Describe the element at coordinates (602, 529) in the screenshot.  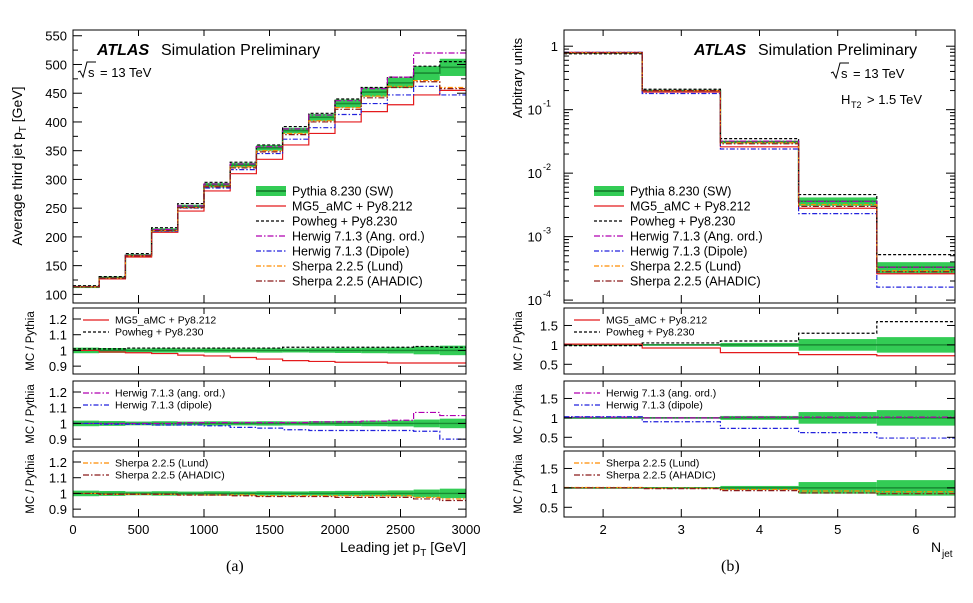
I see `x-tick-label: 2` at that location.